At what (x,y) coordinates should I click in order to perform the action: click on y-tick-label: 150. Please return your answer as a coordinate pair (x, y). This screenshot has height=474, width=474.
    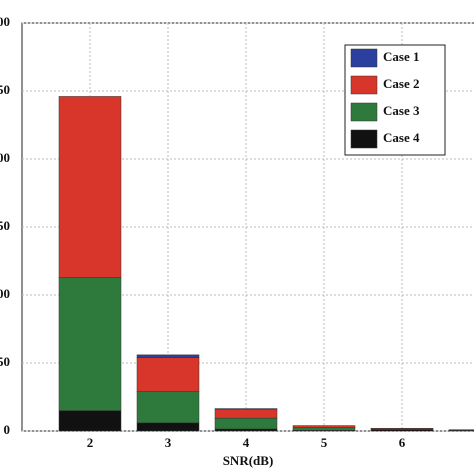
    Looking at the image, I should click on (5, 225).